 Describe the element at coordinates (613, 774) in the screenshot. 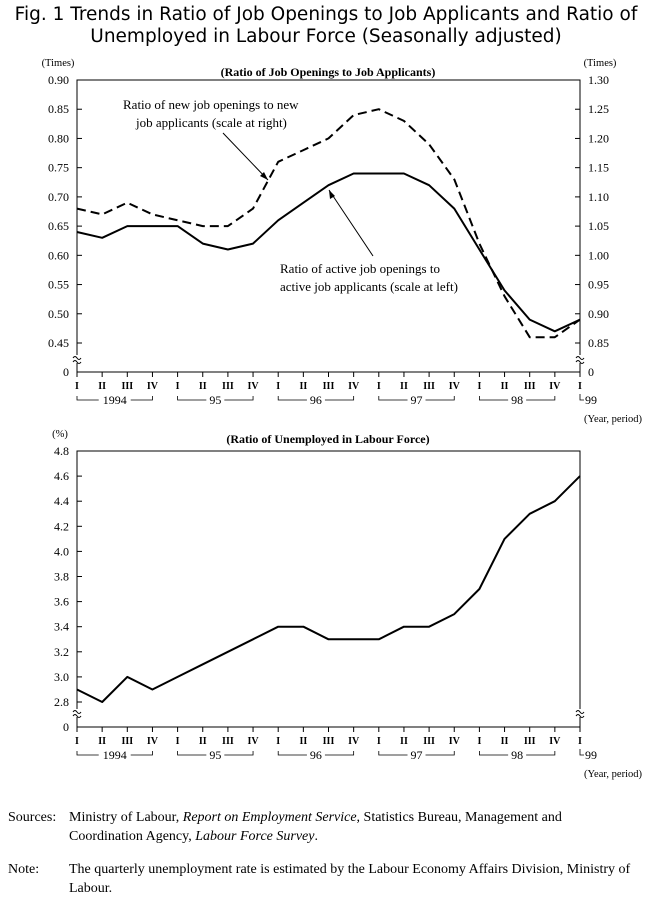

I see `chart2-xlabel: (Year, period)` at that location.